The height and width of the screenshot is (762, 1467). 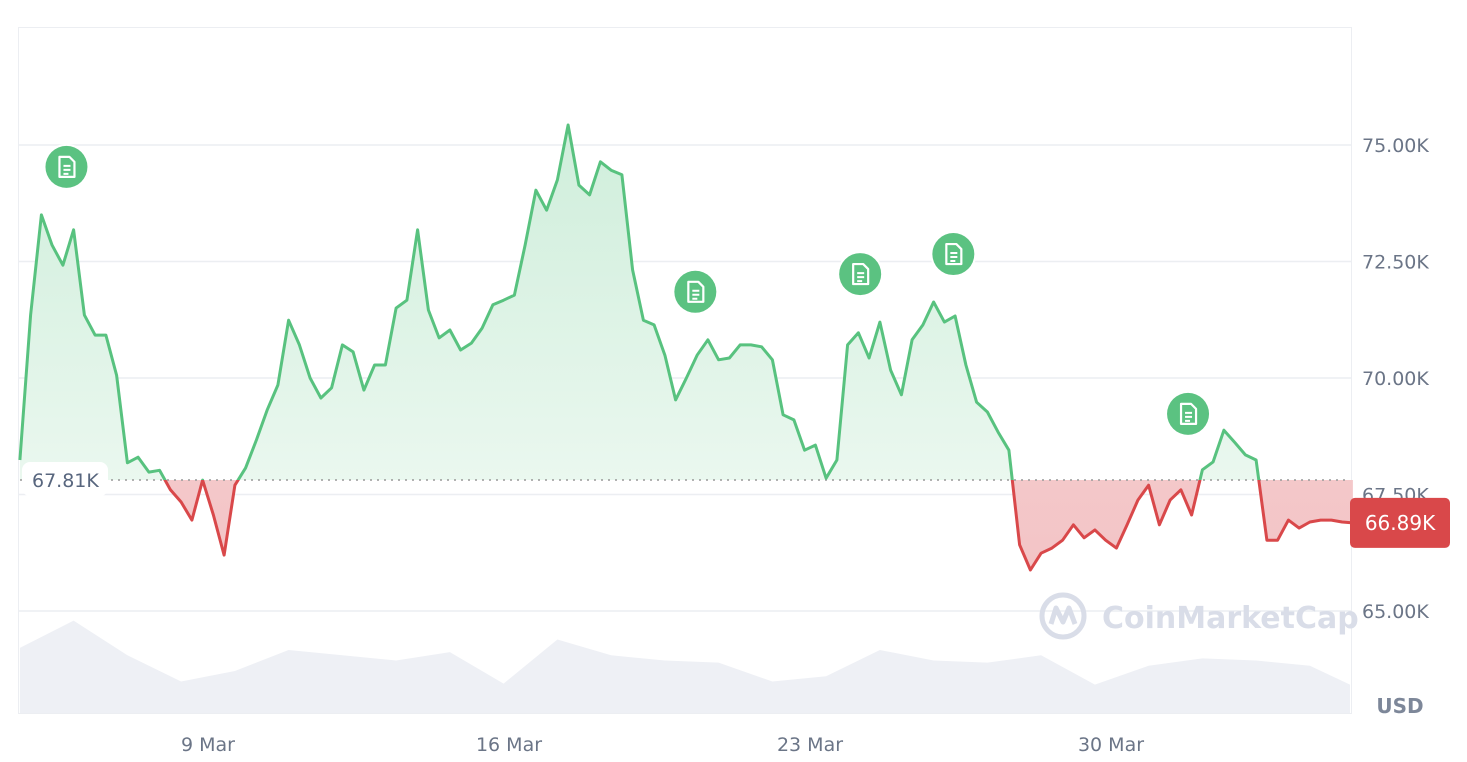 I want to click on volume-area, so click(x=684, y=666).